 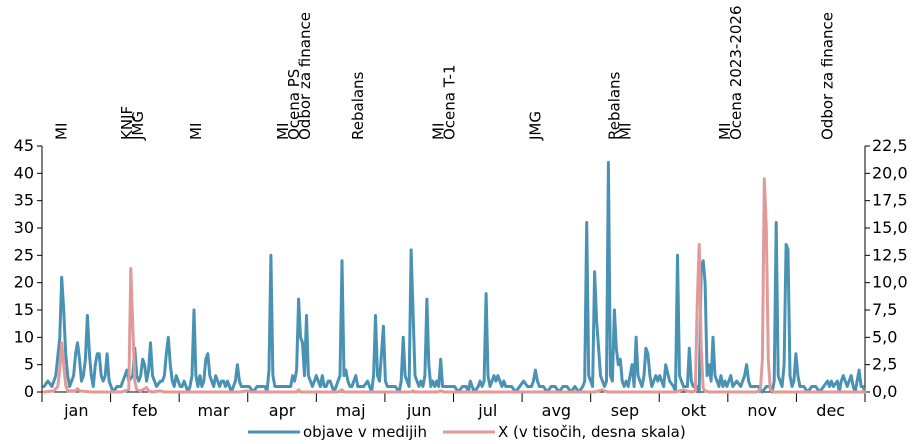 What do you see at coordinates (556, 410) in the screenshot?
I see `x-tick-label: avg` at bounding box center [556, 410].